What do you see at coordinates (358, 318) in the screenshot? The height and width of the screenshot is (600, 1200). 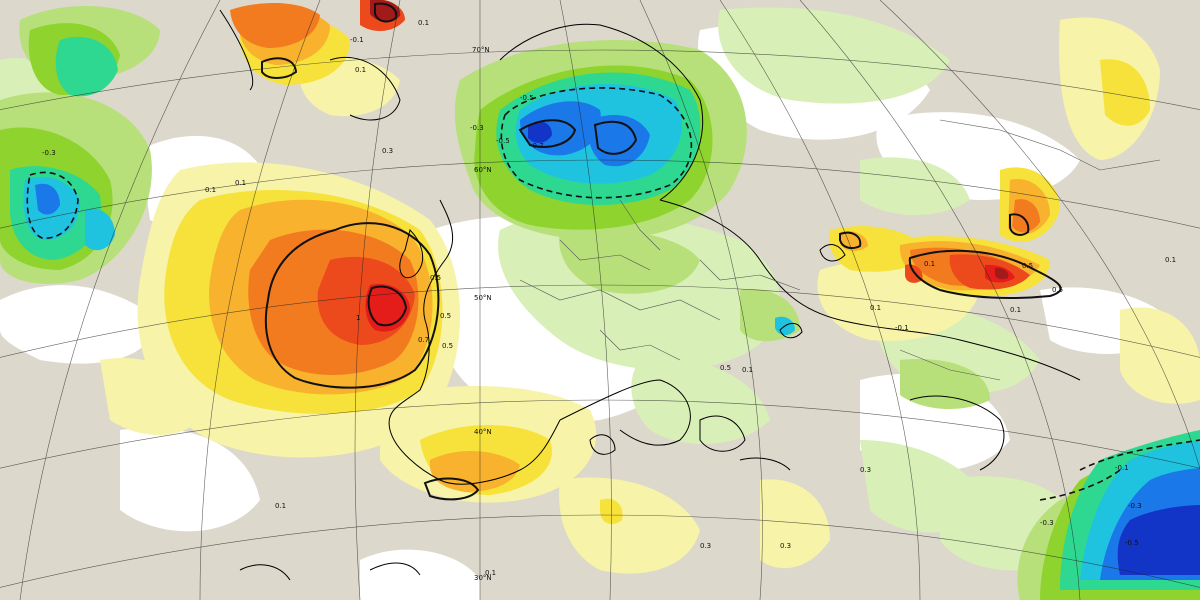 I see `contour-label: 1` at bounding box center [358, 318].